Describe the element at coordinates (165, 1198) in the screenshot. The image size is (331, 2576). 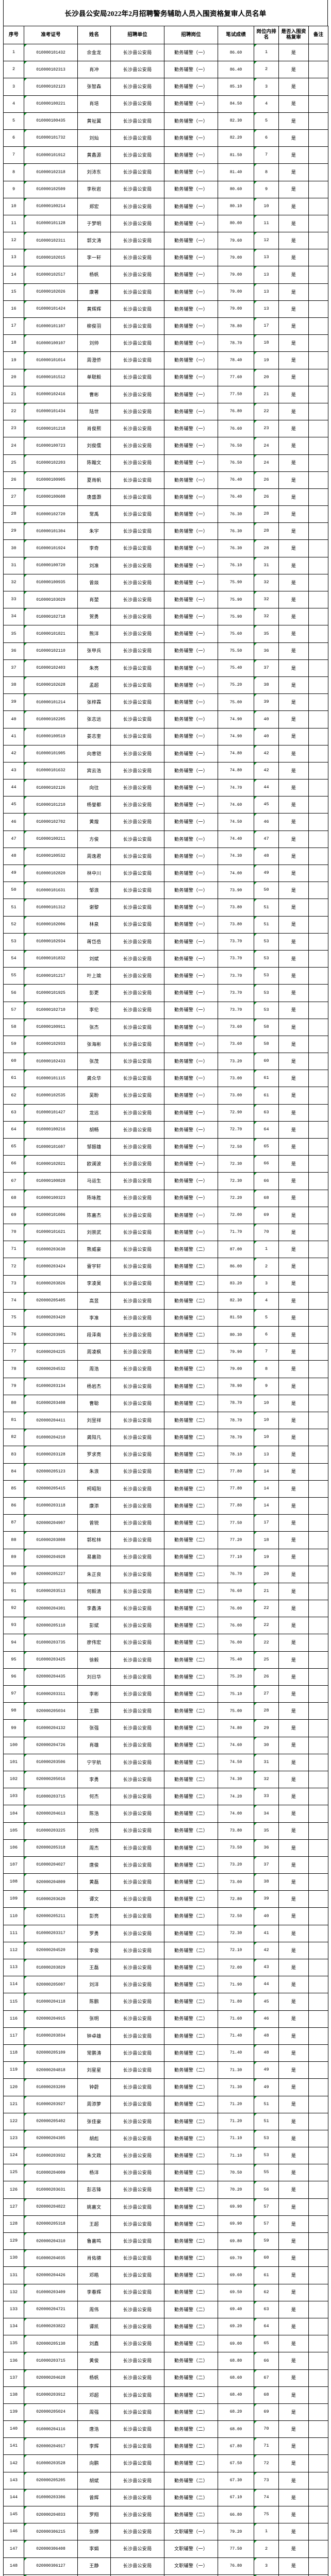
I see `table-row: 68 010000100323 陈咏胜 长沙县公安局 勤务辅警（一） 72.20 68 是` at that location.